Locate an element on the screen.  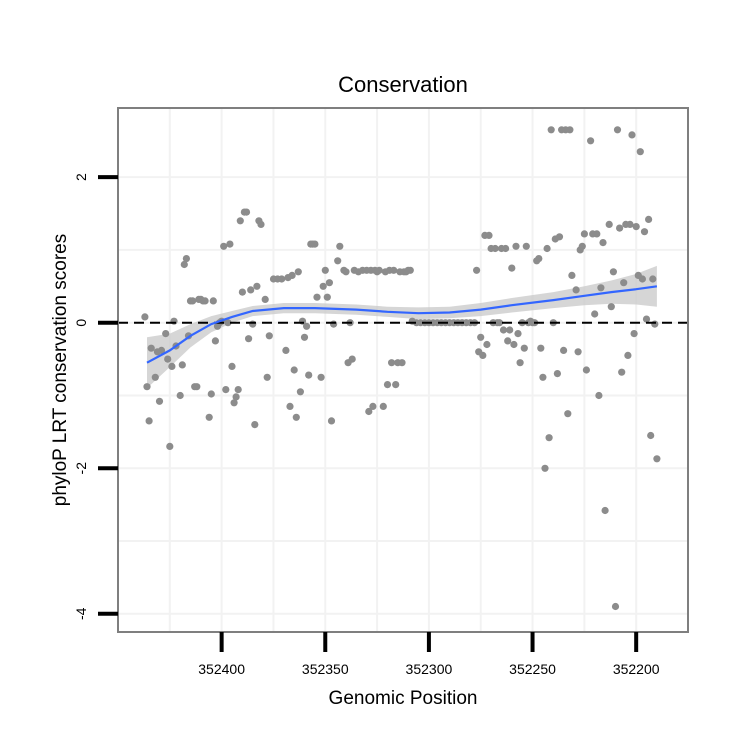
chart-title: Conservation is located at coordinates (403, 84).